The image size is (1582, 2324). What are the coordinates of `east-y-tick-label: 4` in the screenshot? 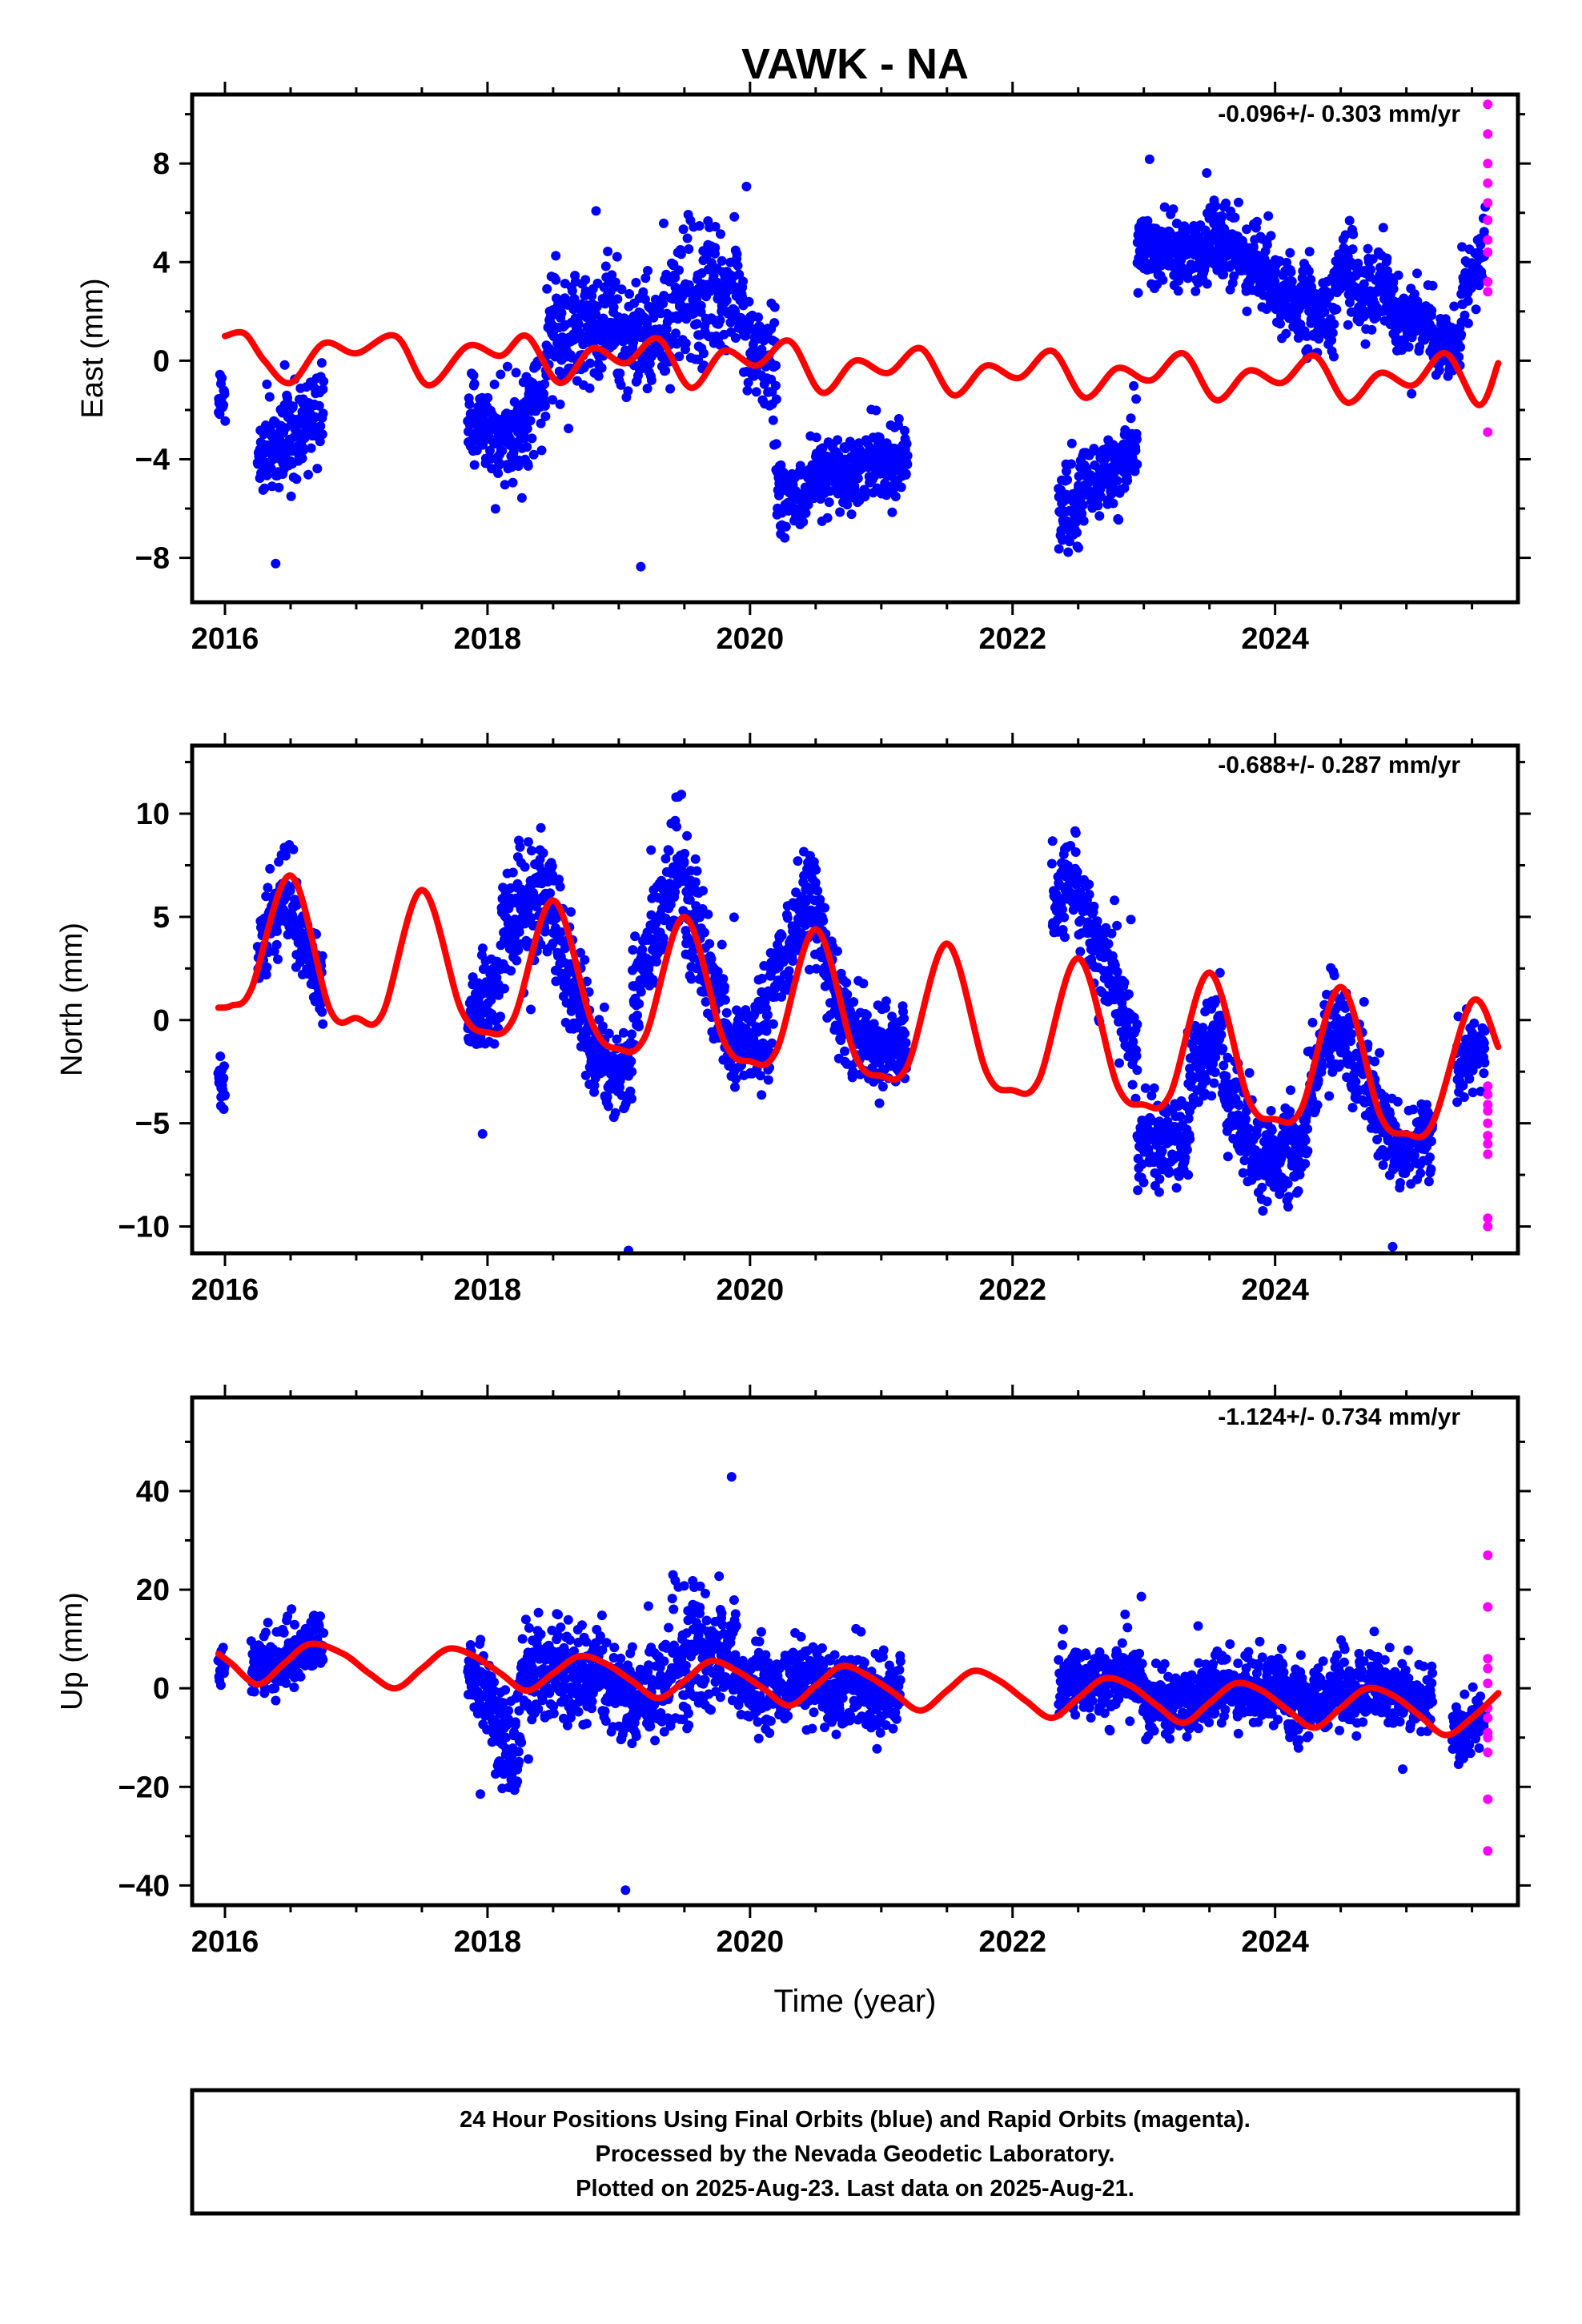 It's located at (161, 262).